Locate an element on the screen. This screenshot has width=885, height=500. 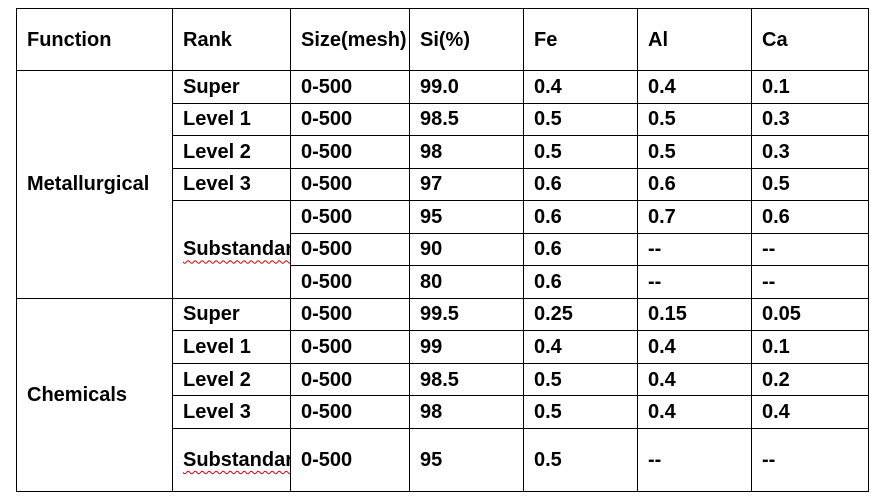
fe-cell: 0.25 is located at coordinates (580, 314).